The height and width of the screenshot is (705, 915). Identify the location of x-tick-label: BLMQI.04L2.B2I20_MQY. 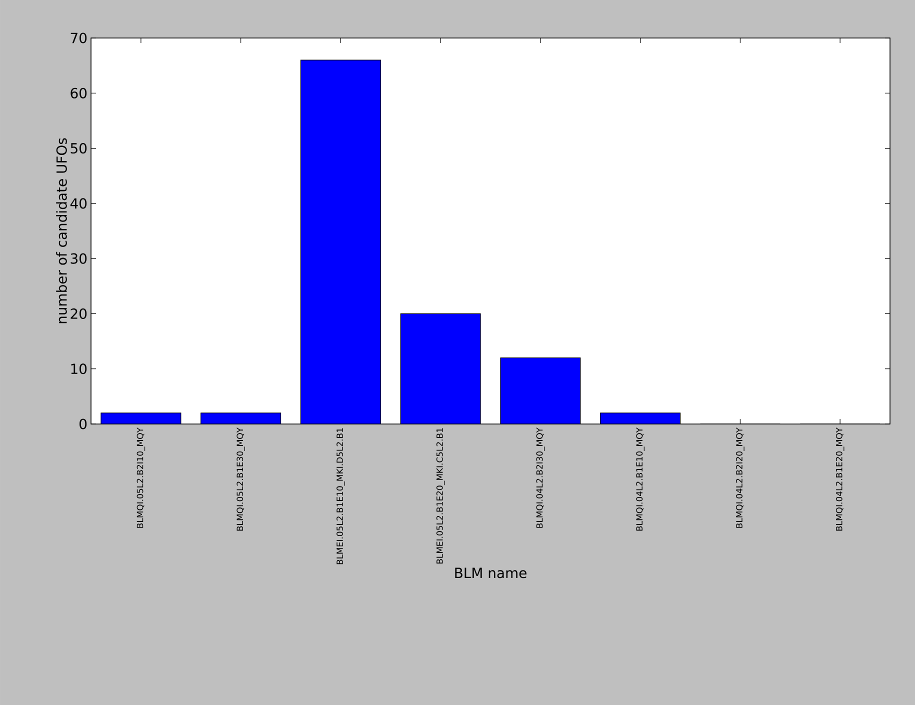
(740, 478).